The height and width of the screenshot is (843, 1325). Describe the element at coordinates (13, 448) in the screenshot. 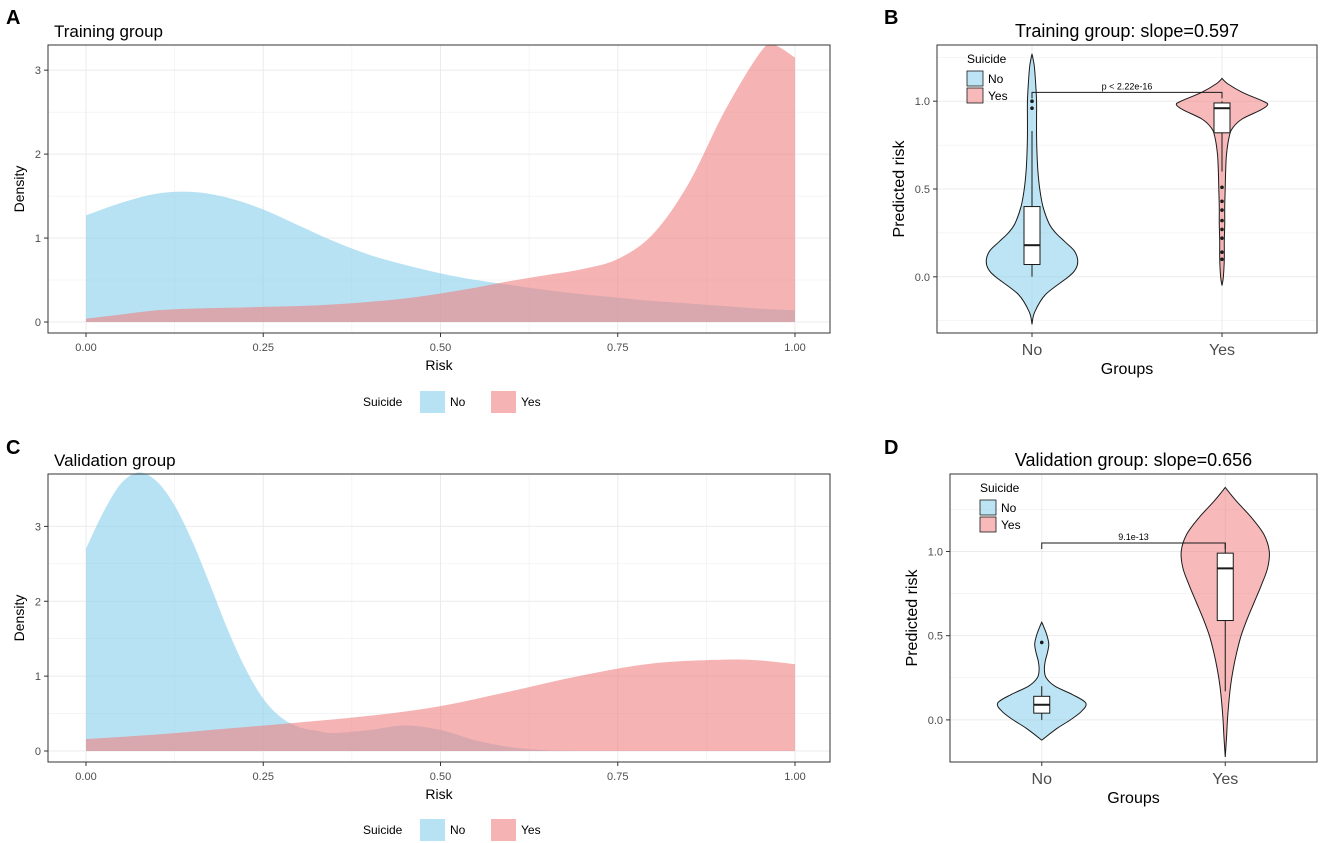

I see `panel-label: C` at that location.